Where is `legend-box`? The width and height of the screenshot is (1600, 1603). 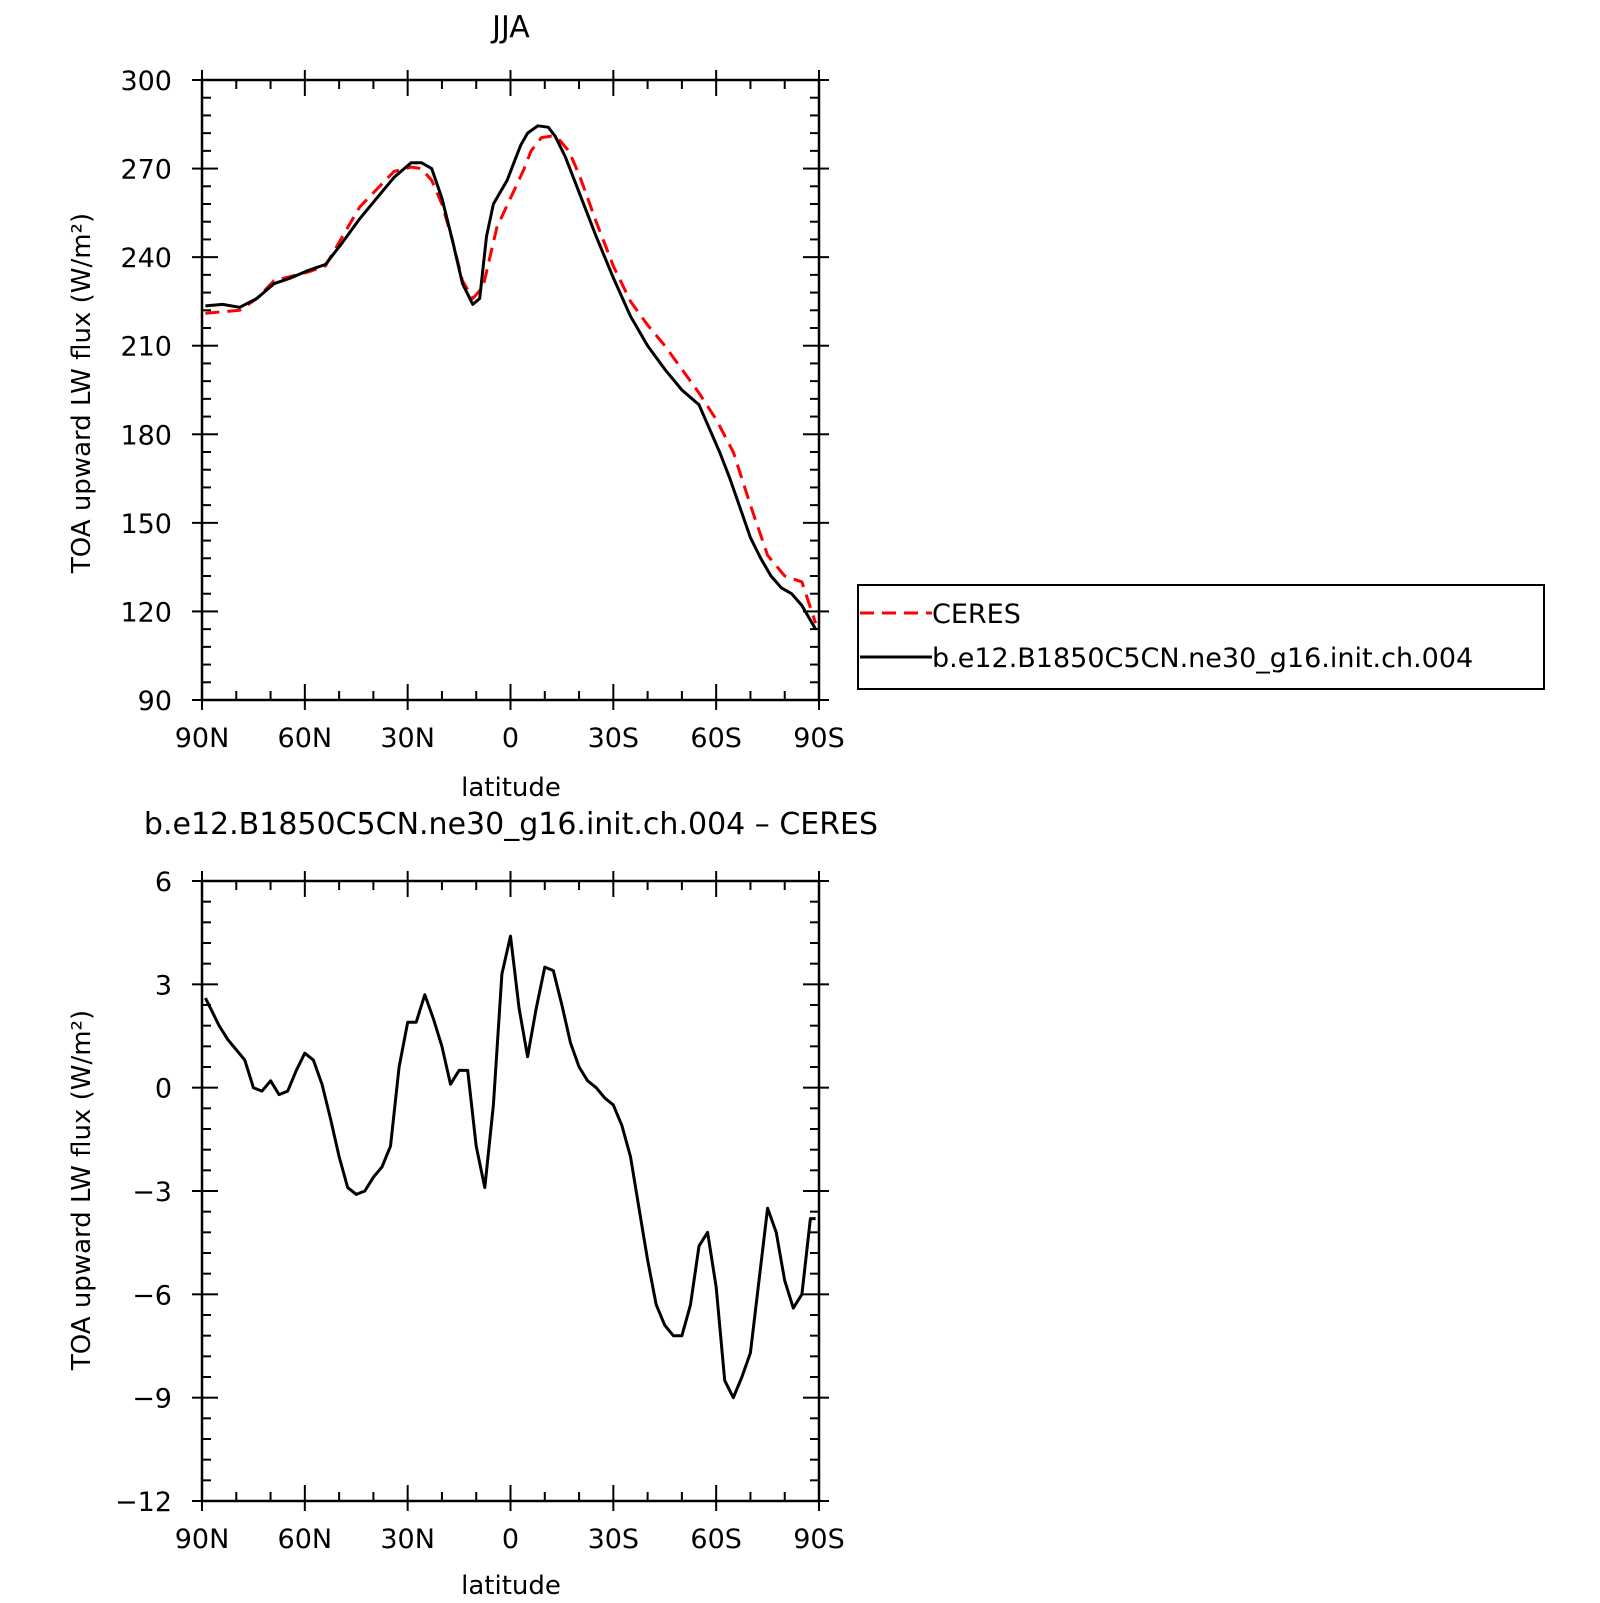 legend-box is located at coordinates (1201, 637).